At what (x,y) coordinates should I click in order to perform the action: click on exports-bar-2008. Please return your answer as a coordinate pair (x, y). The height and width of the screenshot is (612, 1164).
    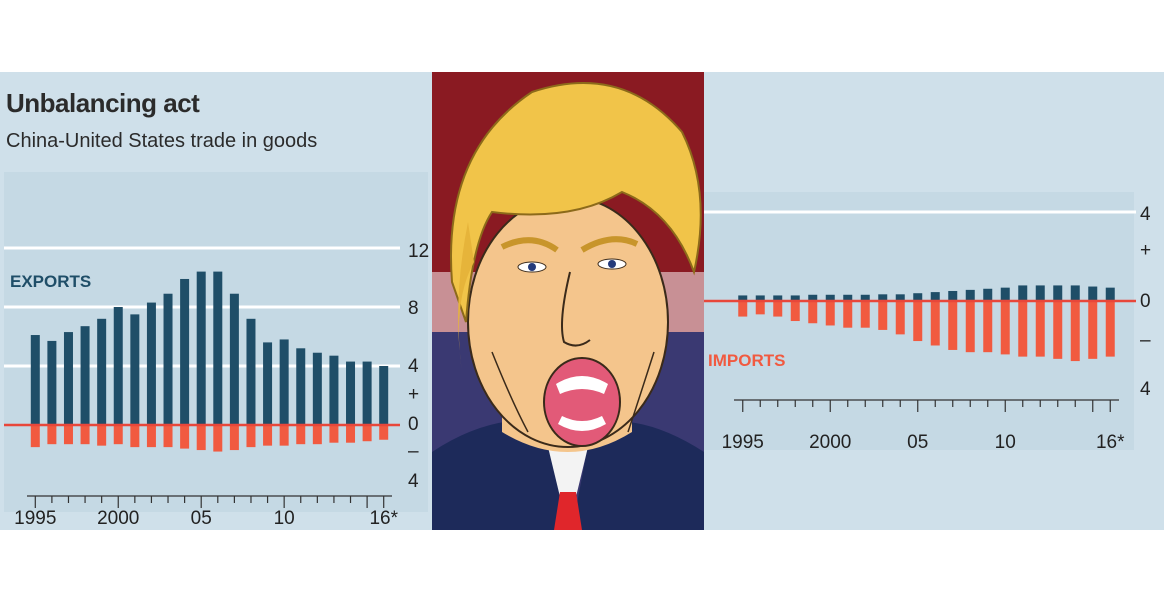
    Looking at the image, I should click on (970, 295).